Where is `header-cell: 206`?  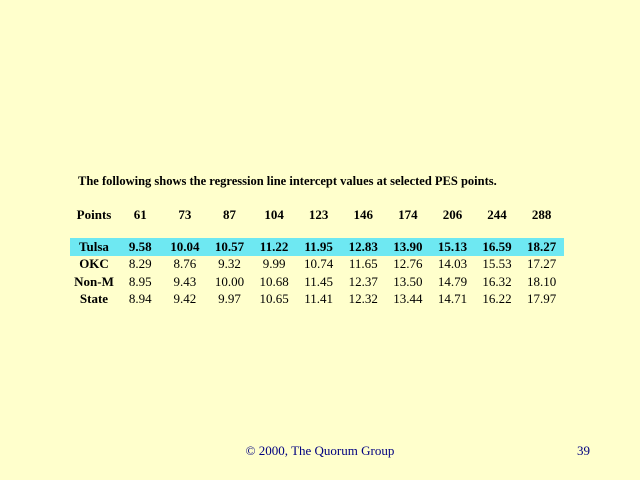 header-cell: 206 is located at coordinates (452, 214).